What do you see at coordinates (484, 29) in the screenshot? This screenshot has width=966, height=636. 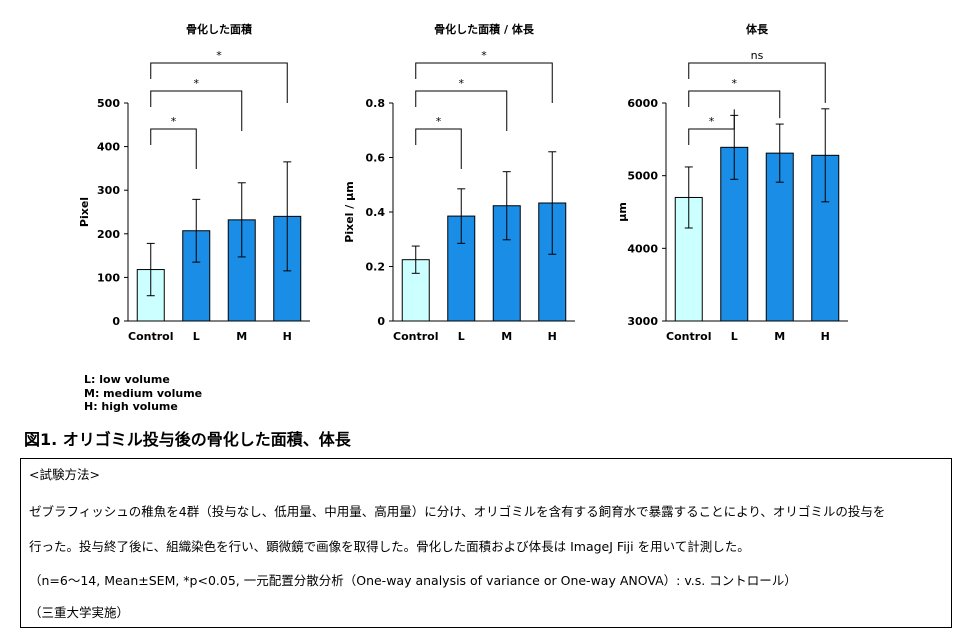 I see `chart-title: 骨化した面積 / 体長` at bounding box center [484, 29].